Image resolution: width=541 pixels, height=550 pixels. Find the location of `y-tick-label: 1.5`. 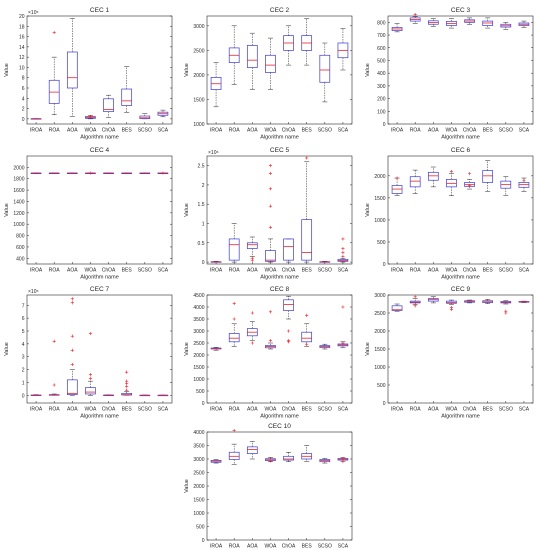

y-tick-label: 1.5 is located at coordinates (201, 205).